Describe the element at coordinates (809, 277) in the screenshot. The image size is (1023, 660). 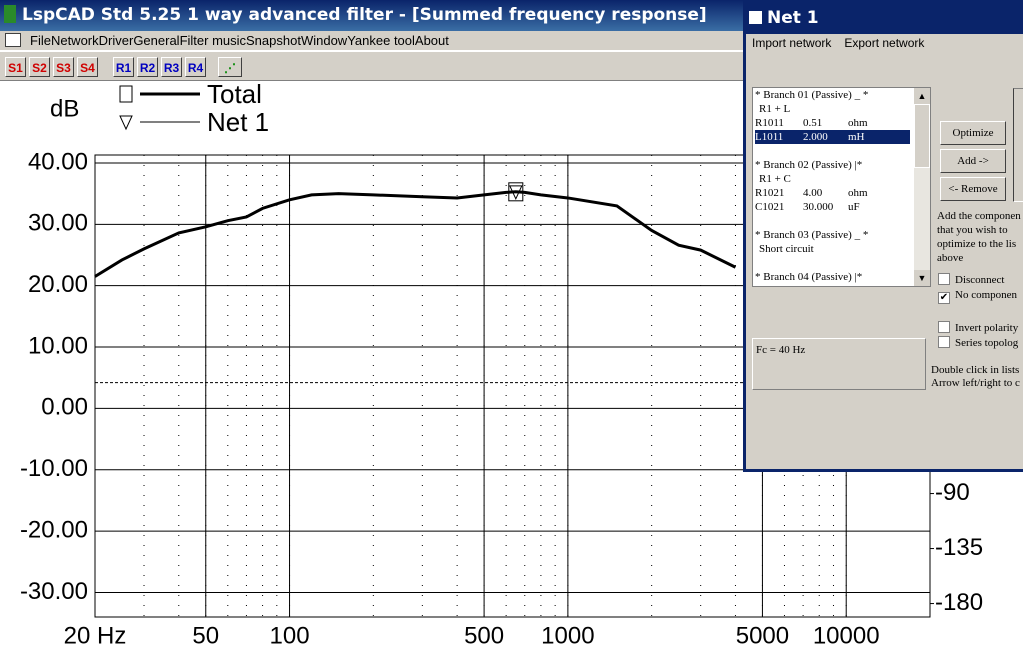
I see `list-cell: * Branch 04 (Passive) |*` at that location.